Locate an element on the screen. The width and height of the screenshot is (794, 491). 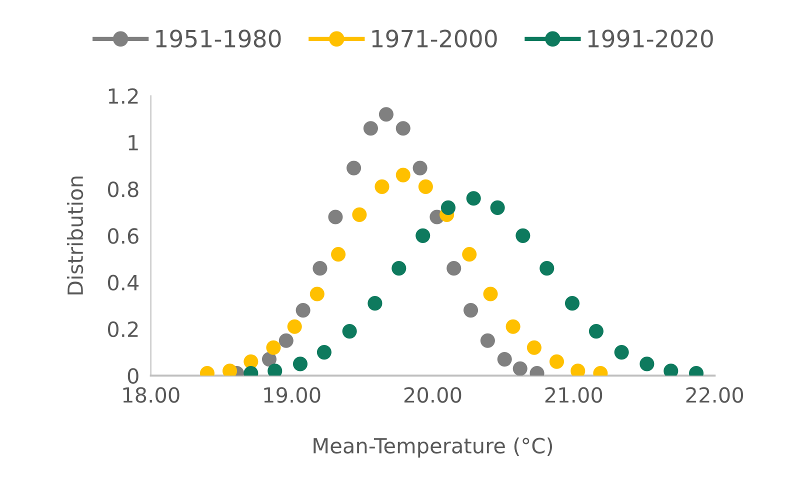
y-tick-label: 0.8 is located at coordinates (123, 189).